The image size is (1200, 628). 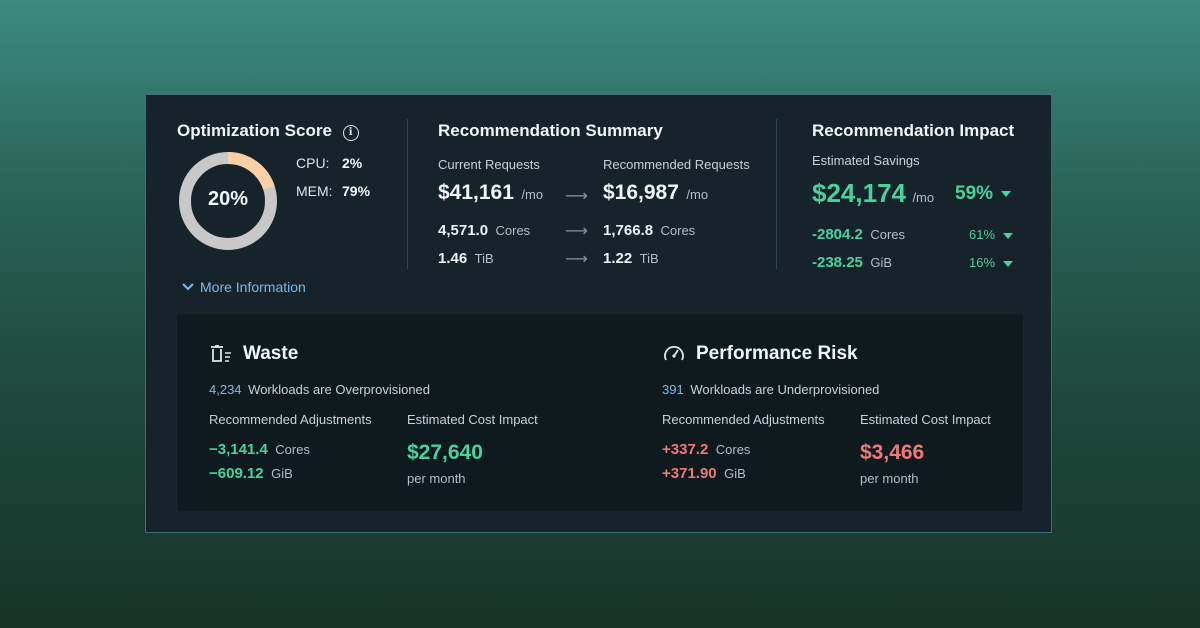 I want to click on waste-cost-sub: per month, so click(x=436, y=478).